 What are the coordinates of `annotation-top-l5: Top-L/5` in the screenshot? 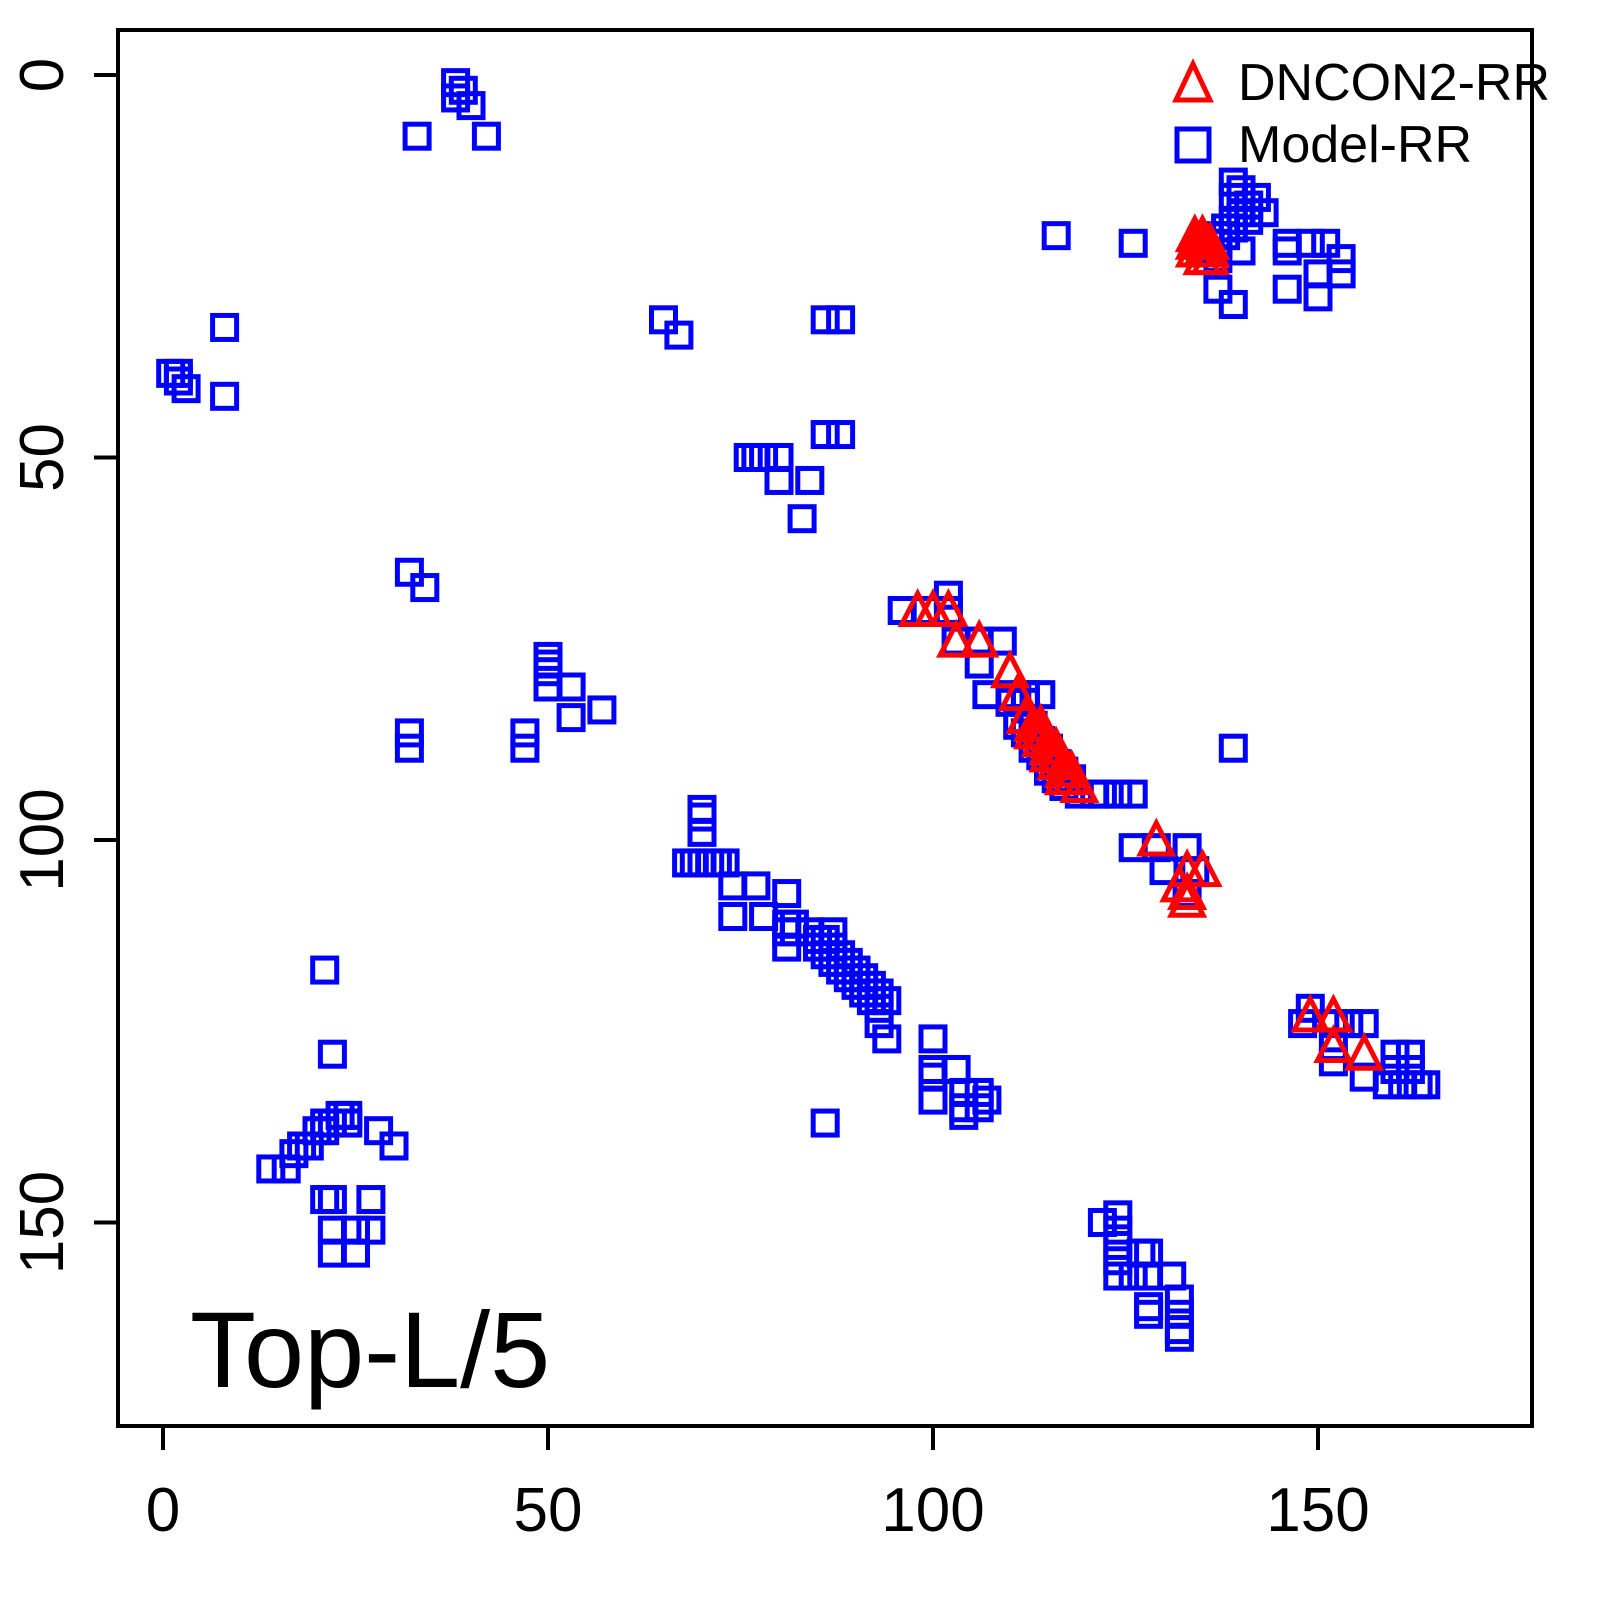 It's located at (370, 1349).